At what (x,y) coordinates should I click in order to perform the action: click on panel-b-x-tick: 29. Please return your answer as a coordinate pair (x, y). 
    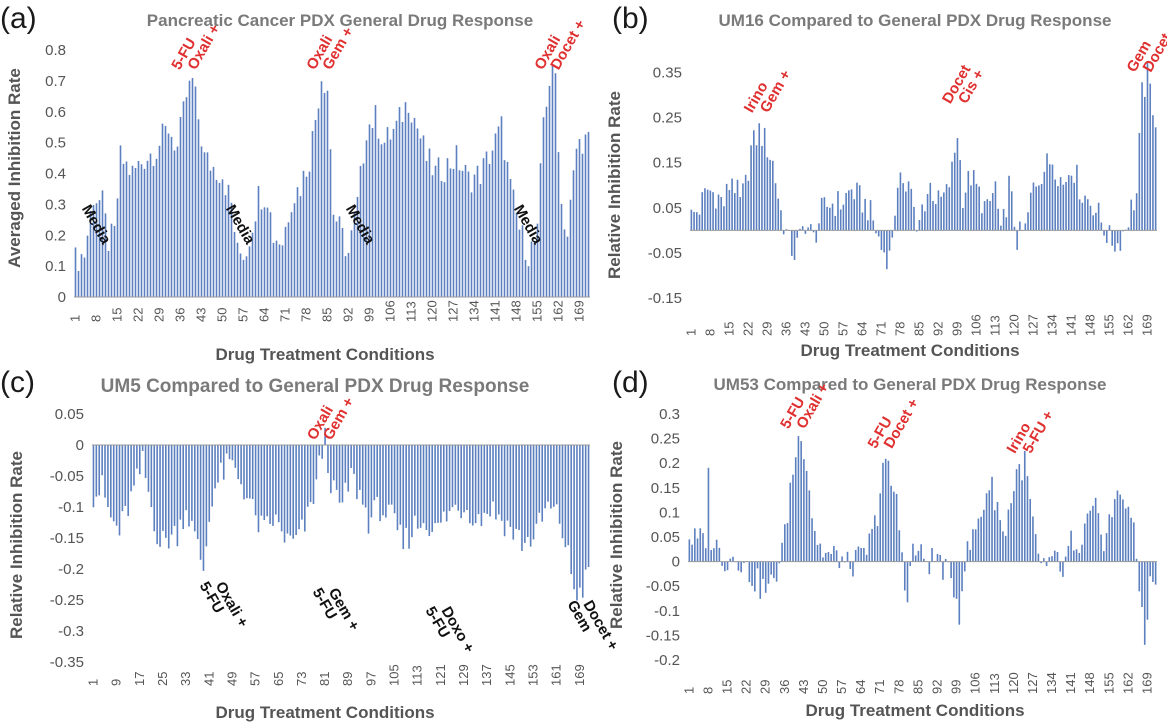
    Looking at the image, I should click on (766, 329).